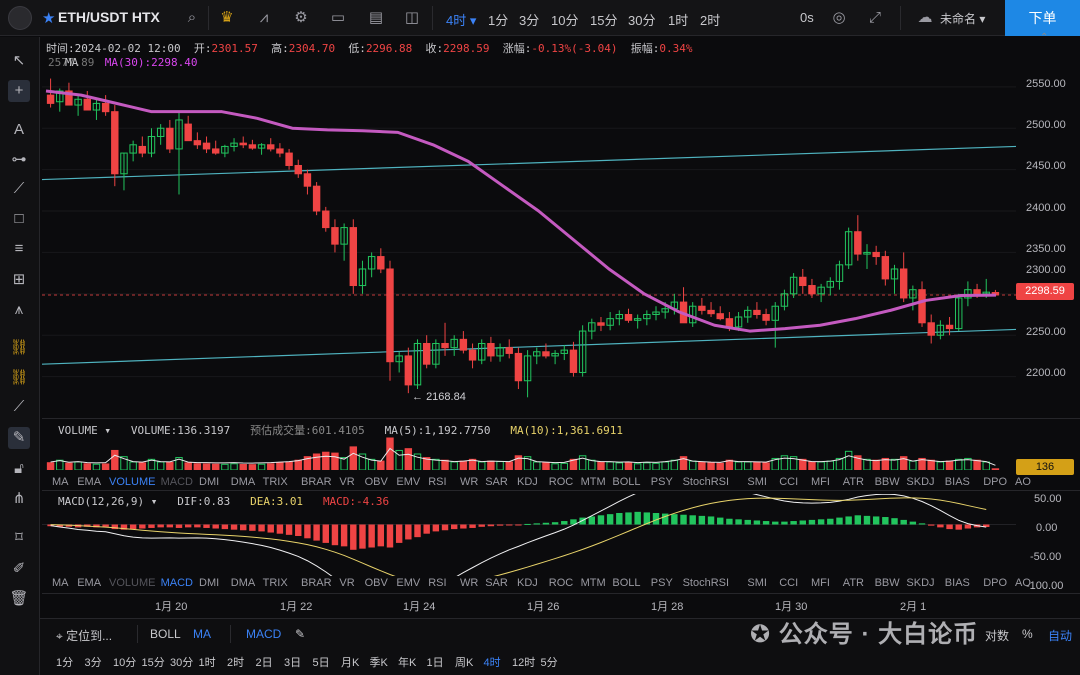 The width and height of the screenshot is (1080, 675). I want to click on ma-legend: 2577.89 MA MA(30):2298.40, so click(123, 62).